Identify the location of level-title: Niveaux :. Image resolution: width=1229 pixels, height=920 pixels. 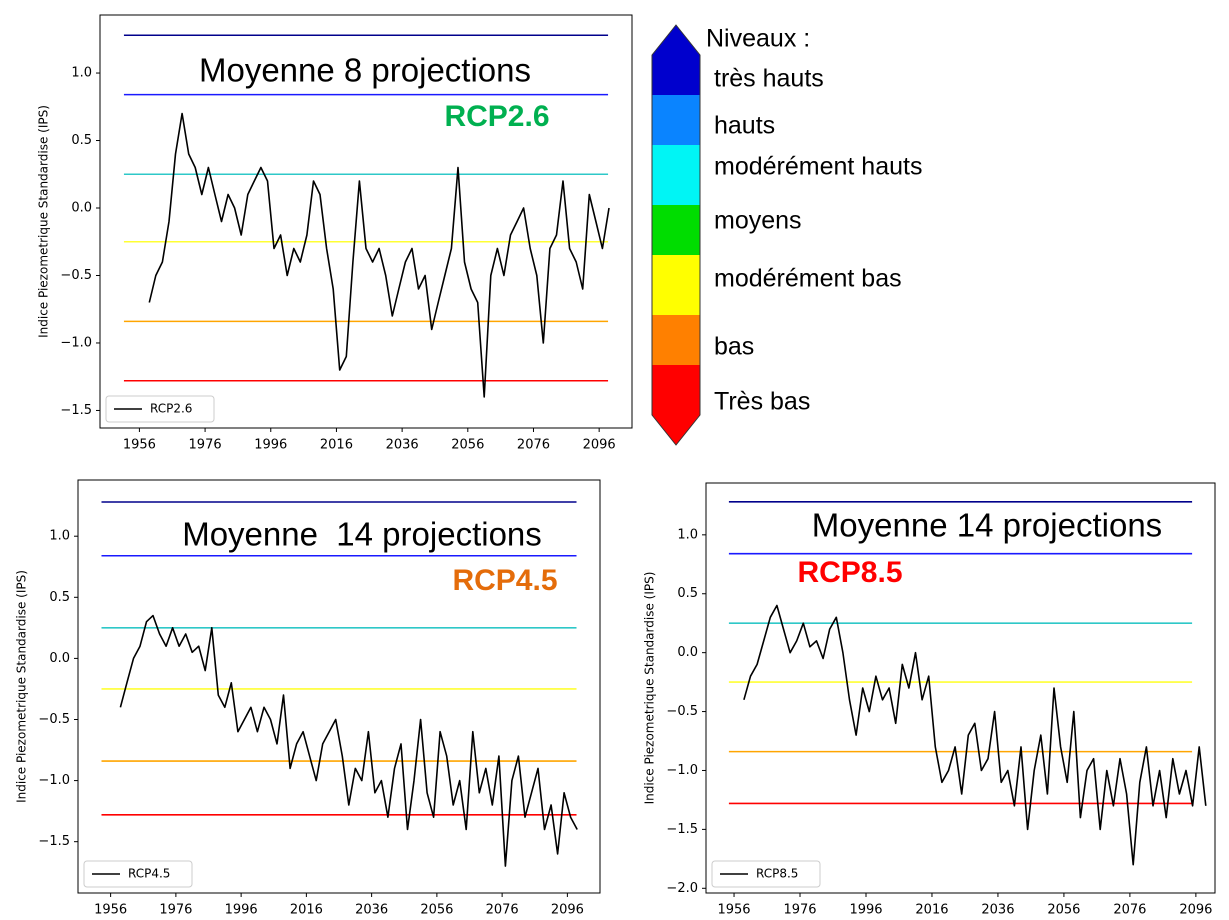
(758, 39).